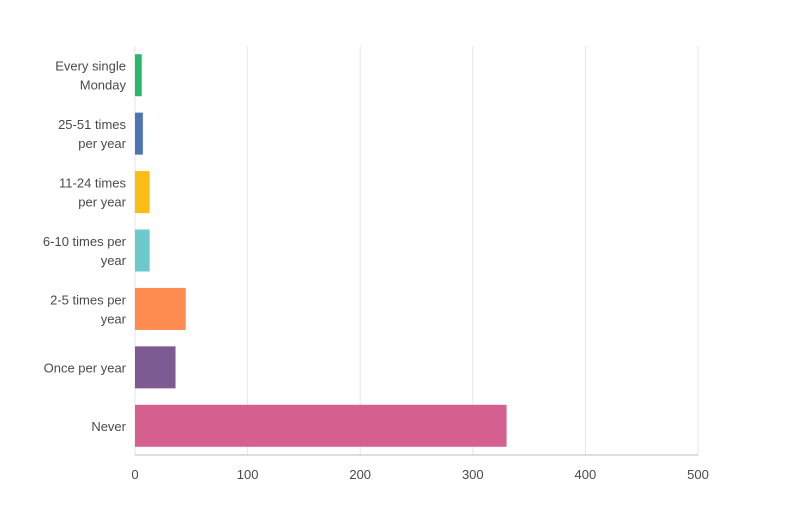  I want to click on x-tick-label: 100, so click(248, 474).